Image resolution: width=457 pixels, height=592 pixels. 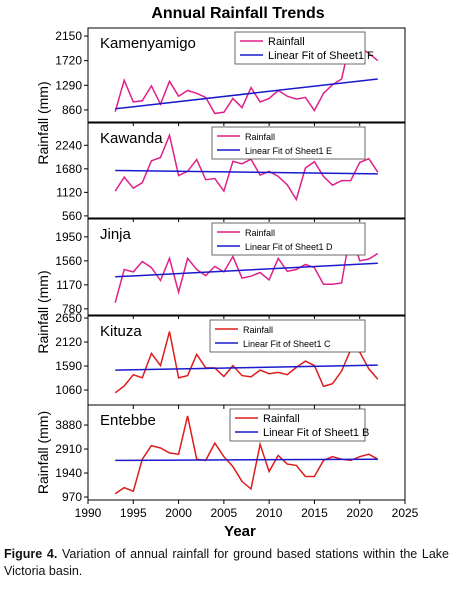 What do you see at coordinates (68, 425) in the screenshot?
I see `y-tick-label: 3880` at bounding box center [68, 425].